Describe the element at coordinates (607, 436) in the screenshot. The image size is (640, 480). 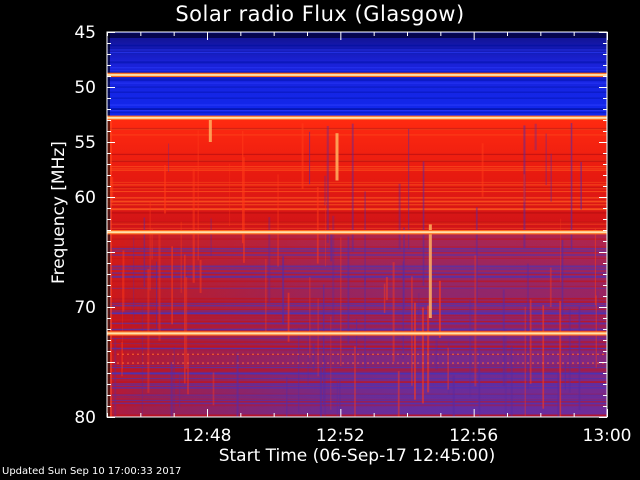
I see `x-tick-label: 13:00` at that location.